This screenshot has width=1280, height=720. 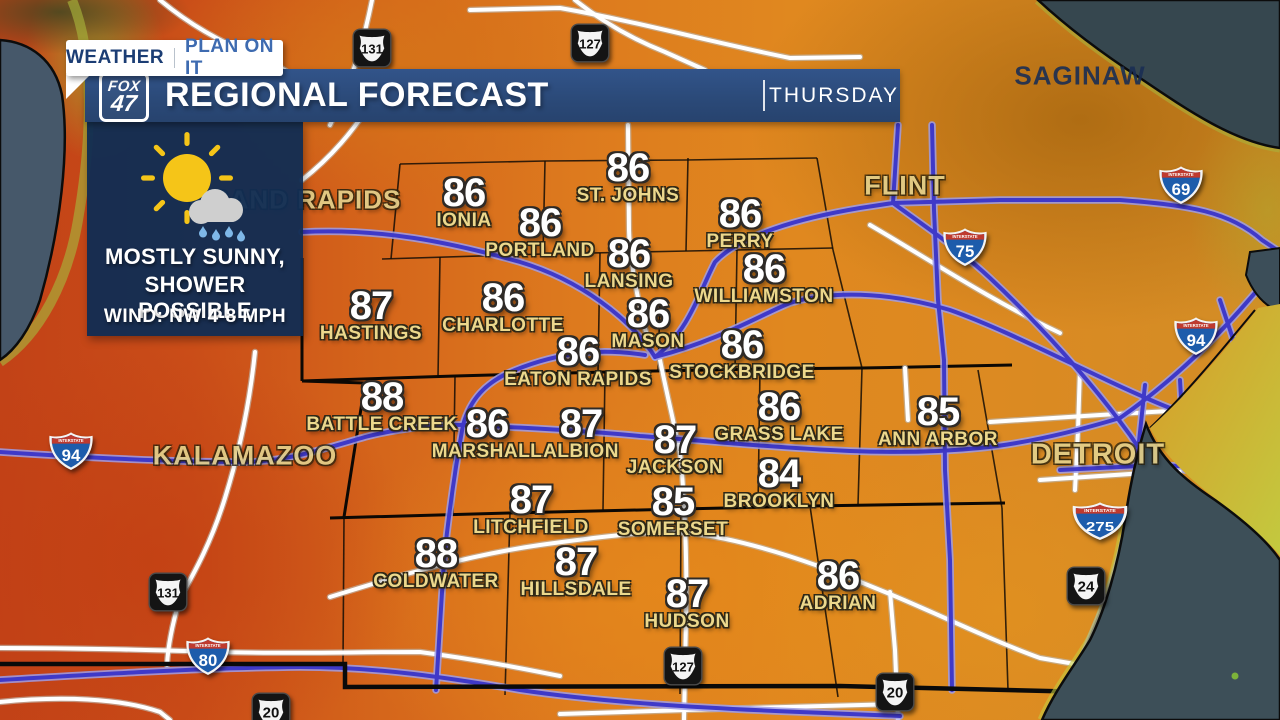 I want to click on map-city-label: FLINT, so click(x=905, y=185).